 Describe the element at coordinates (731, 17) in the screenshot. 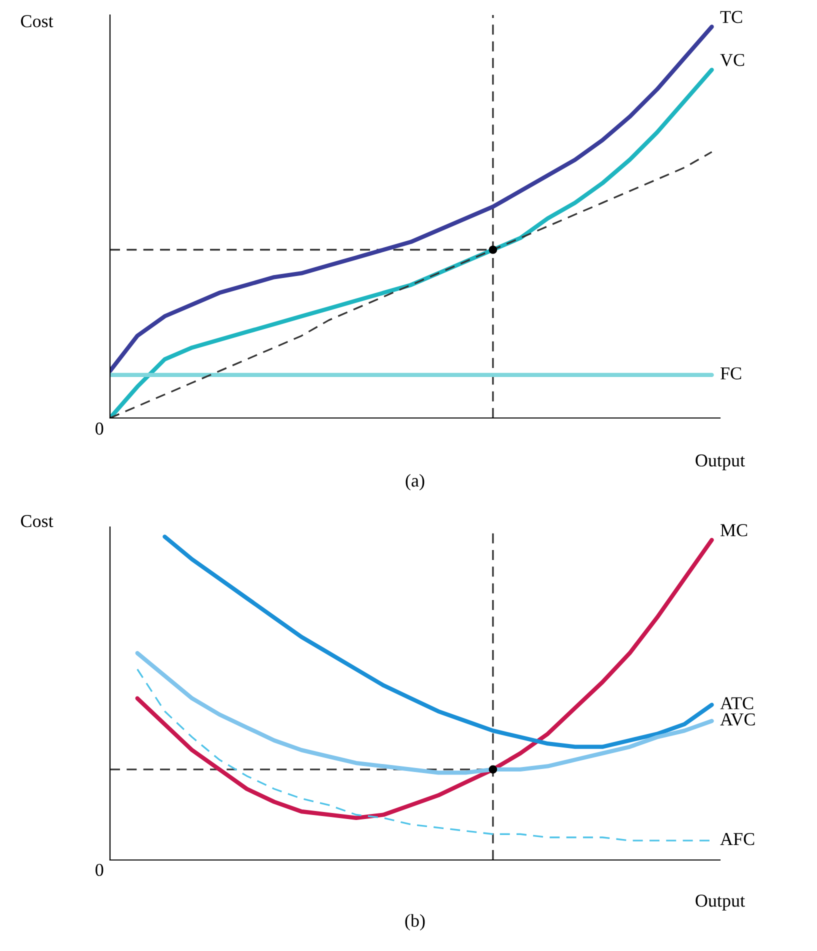

I see `series-label: TC` at that location.